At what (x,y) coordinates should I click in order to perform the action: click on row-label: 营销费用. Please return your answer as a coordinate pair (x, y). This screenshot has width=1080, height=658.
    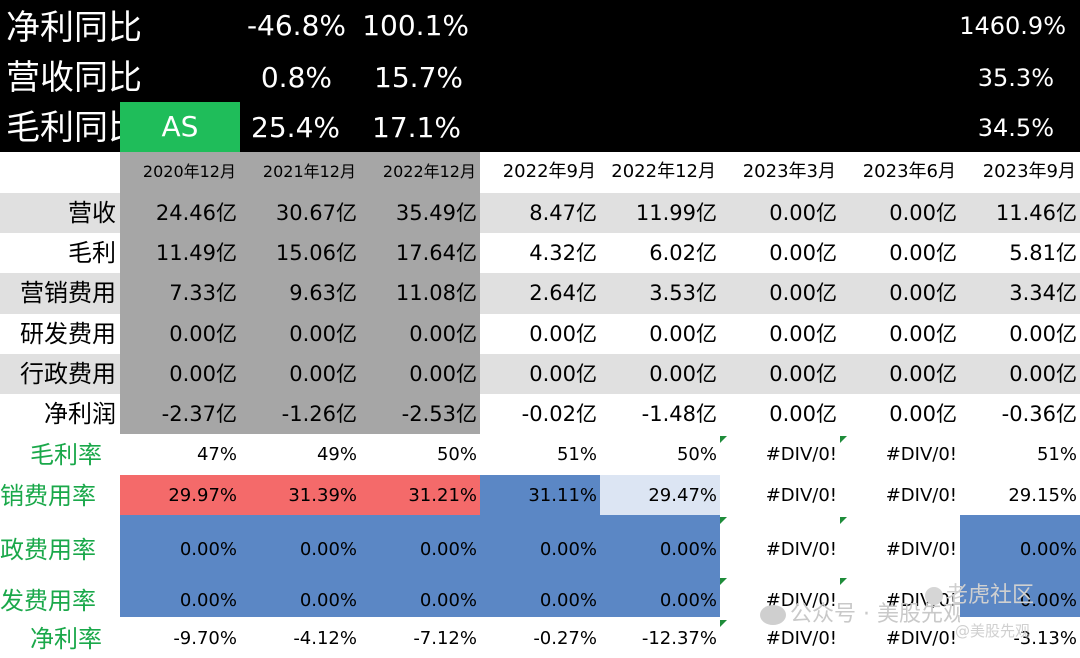
    Looking at the image, I should click on (68, 293).